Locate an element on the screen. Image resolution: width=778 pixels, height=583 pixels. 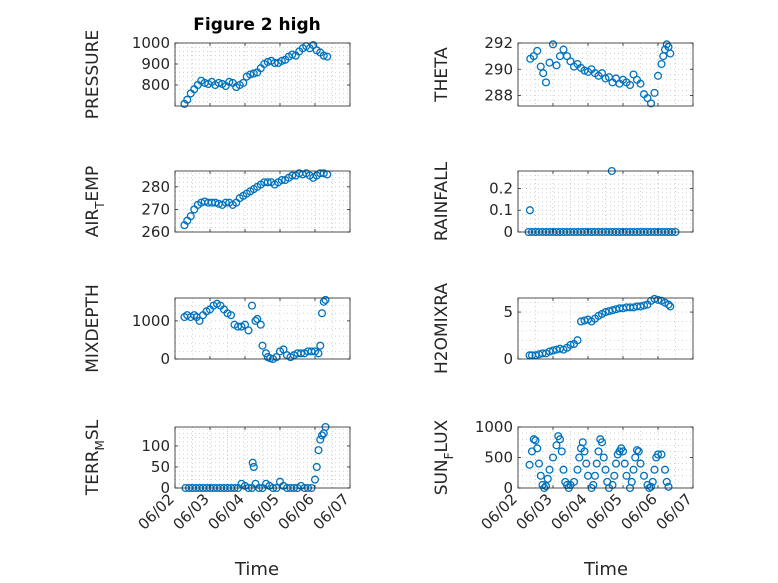
rainfall-ylabel: RAINFALL is located at coordinates (442, 201).